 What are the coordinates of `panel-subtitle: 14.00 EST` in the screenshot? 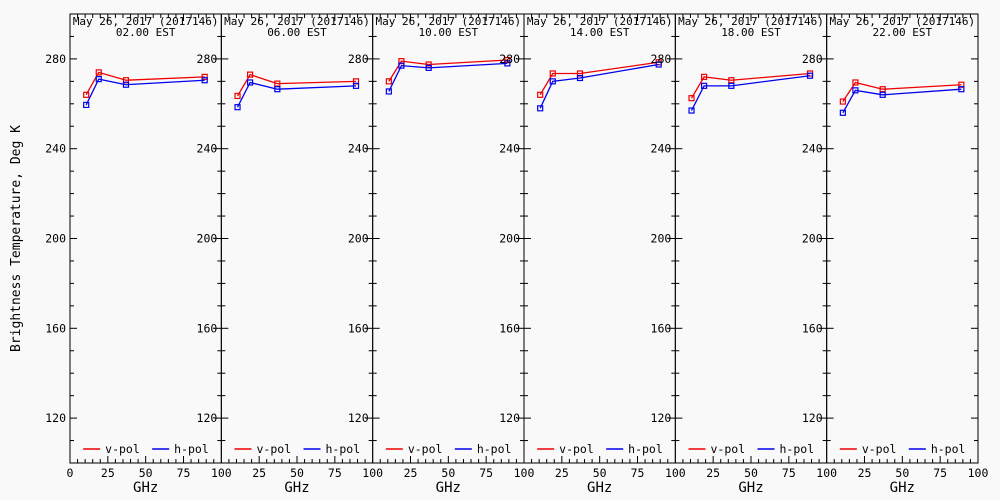 It's located at (600, 32).